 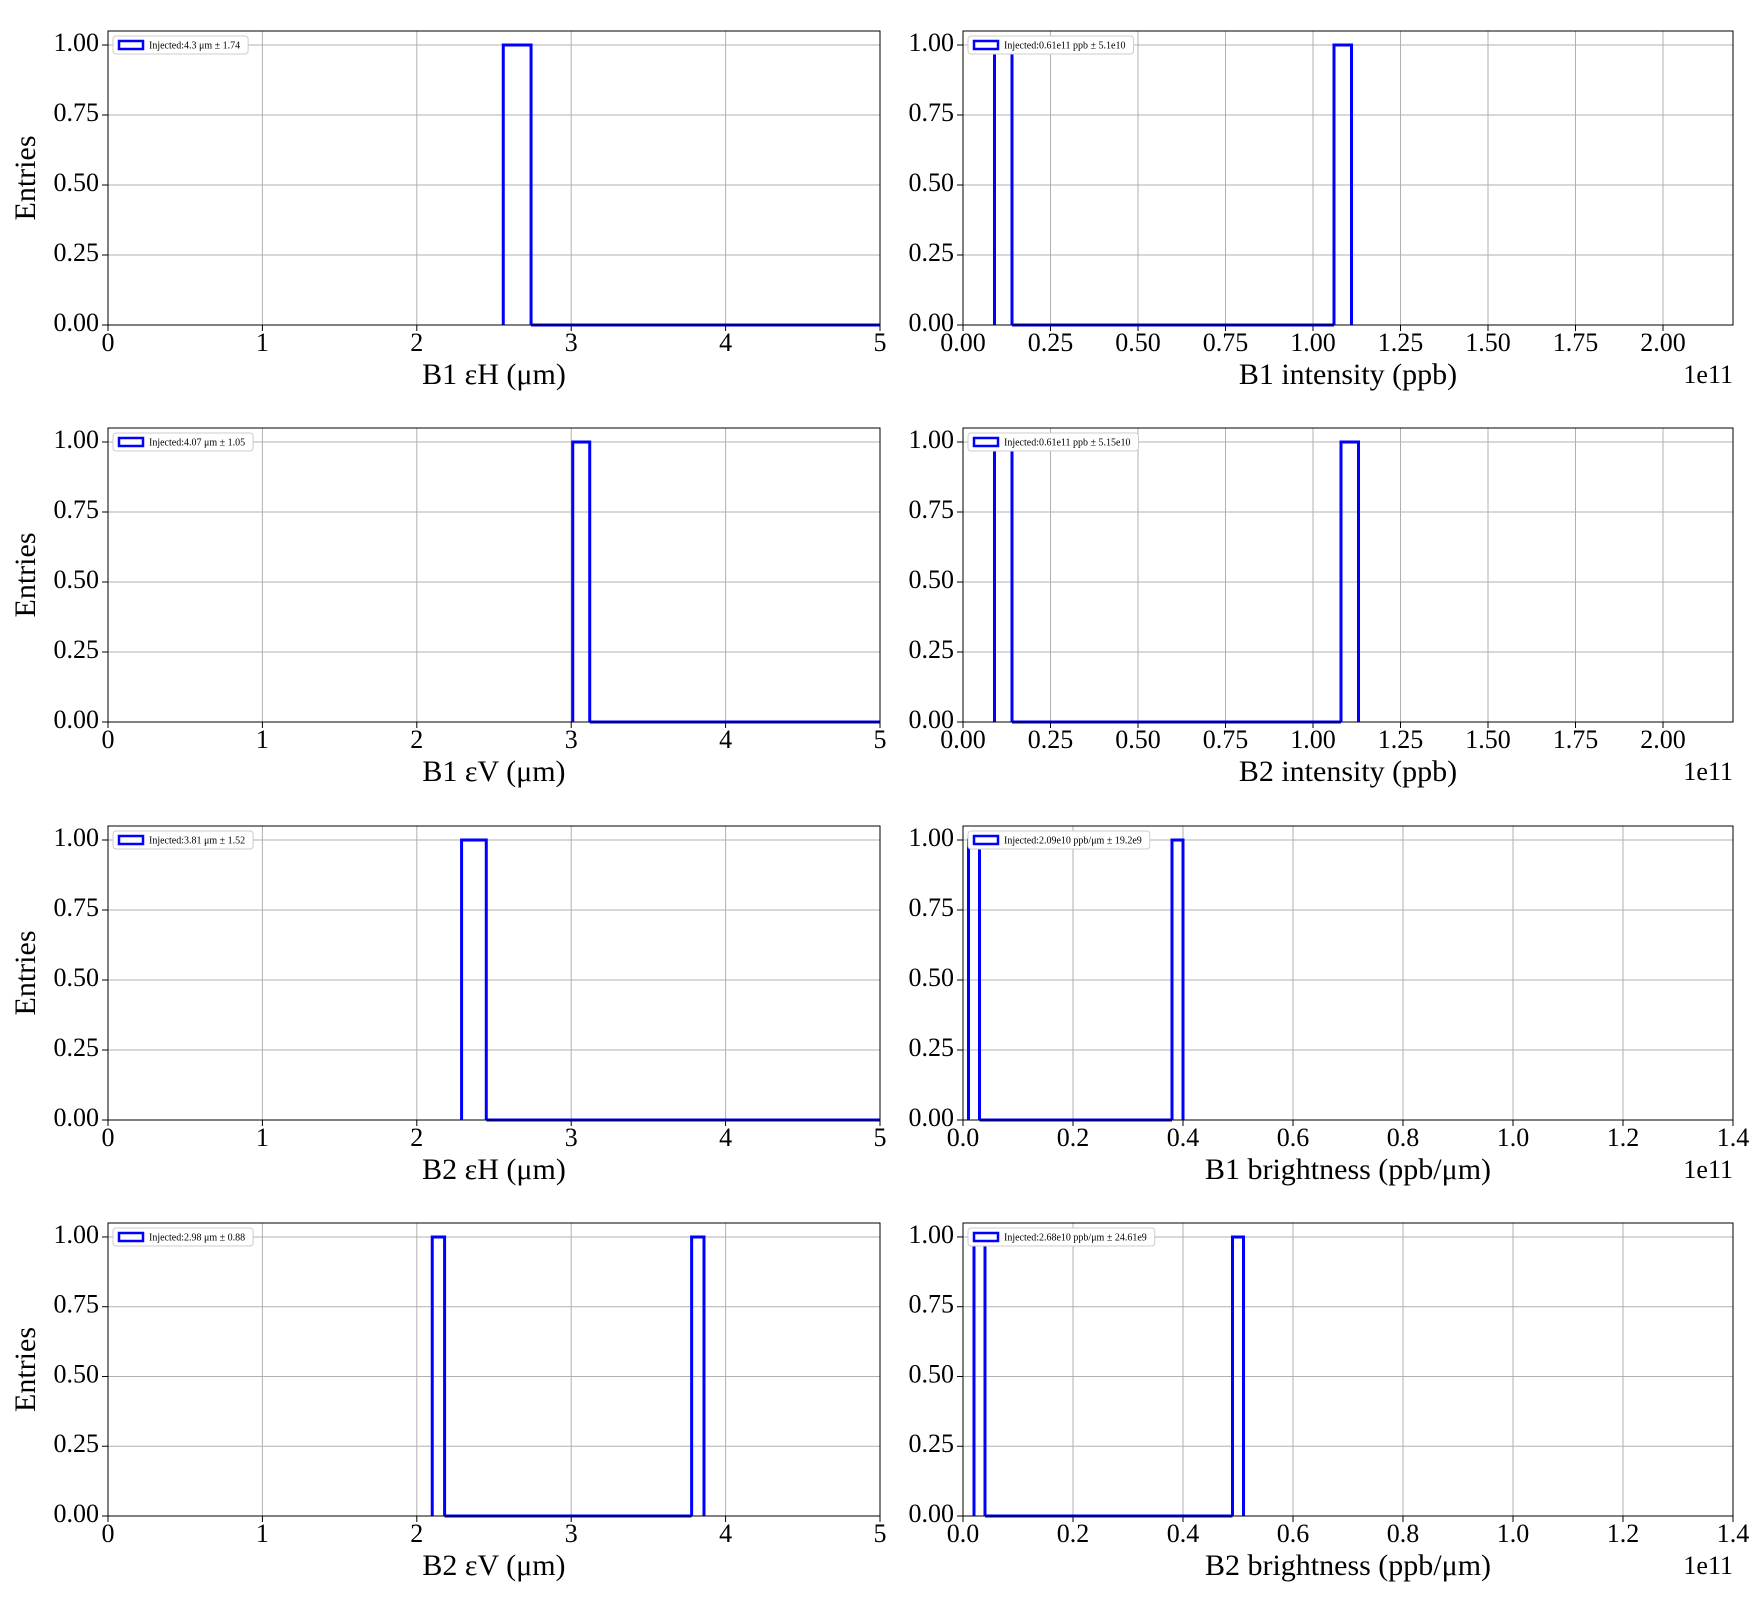 I want to click on legend-label: Injected:0.61e11 ppb ± 5.15e10, so click(x=1067, y=442).